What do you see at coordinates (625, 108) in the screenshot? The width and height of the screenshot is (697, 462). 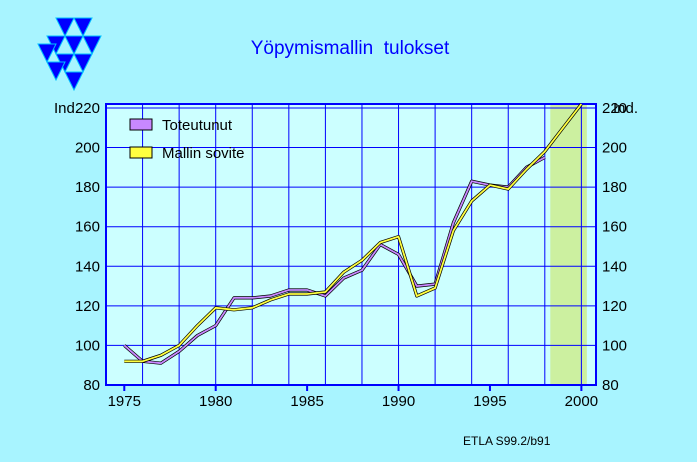 I see `y-axis-label-right: Ind.` at bounding box center [625, 108].